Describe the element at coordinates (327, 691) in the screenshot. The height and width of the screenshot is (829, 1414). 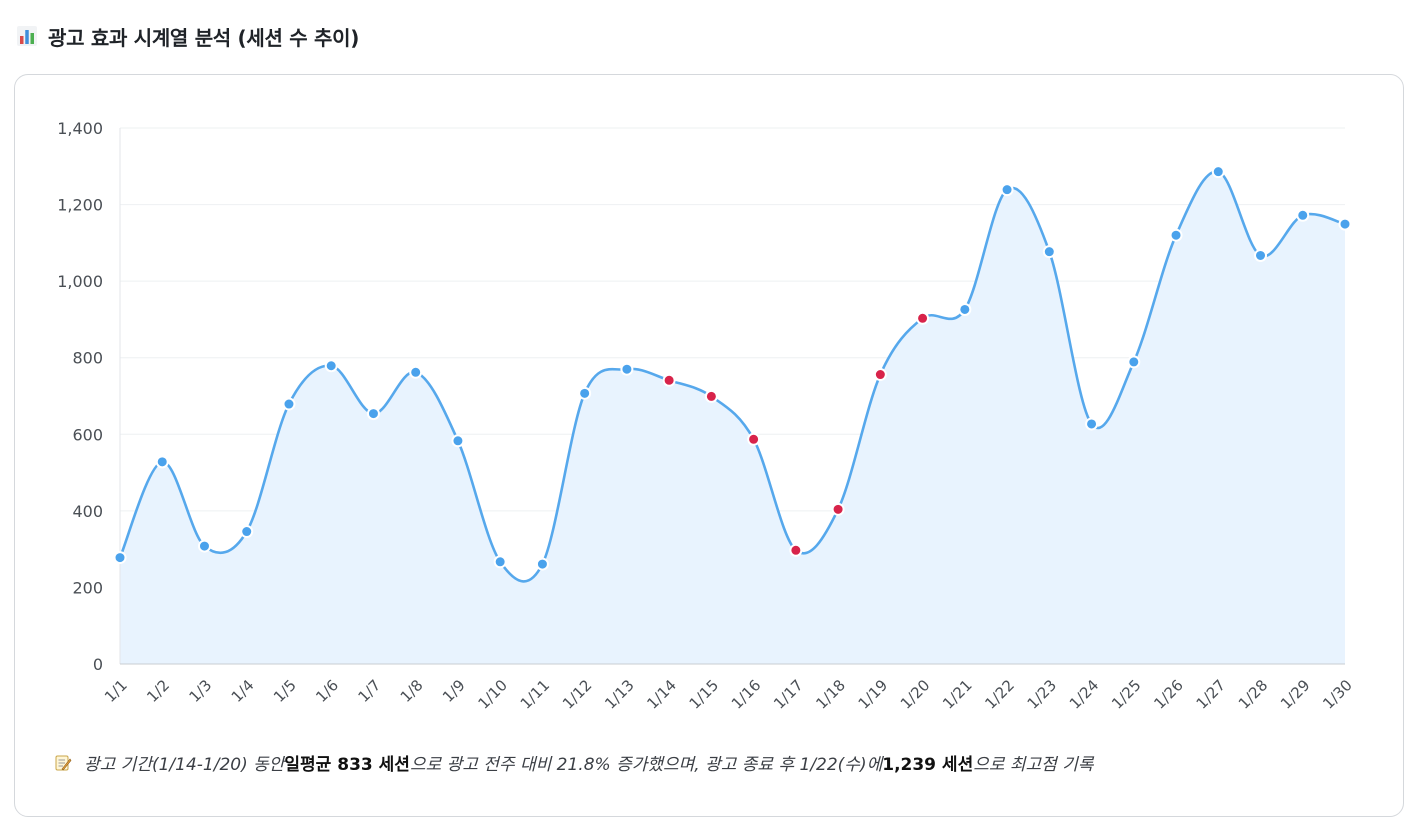
I see `x-tick-label: 1/6` at that location.